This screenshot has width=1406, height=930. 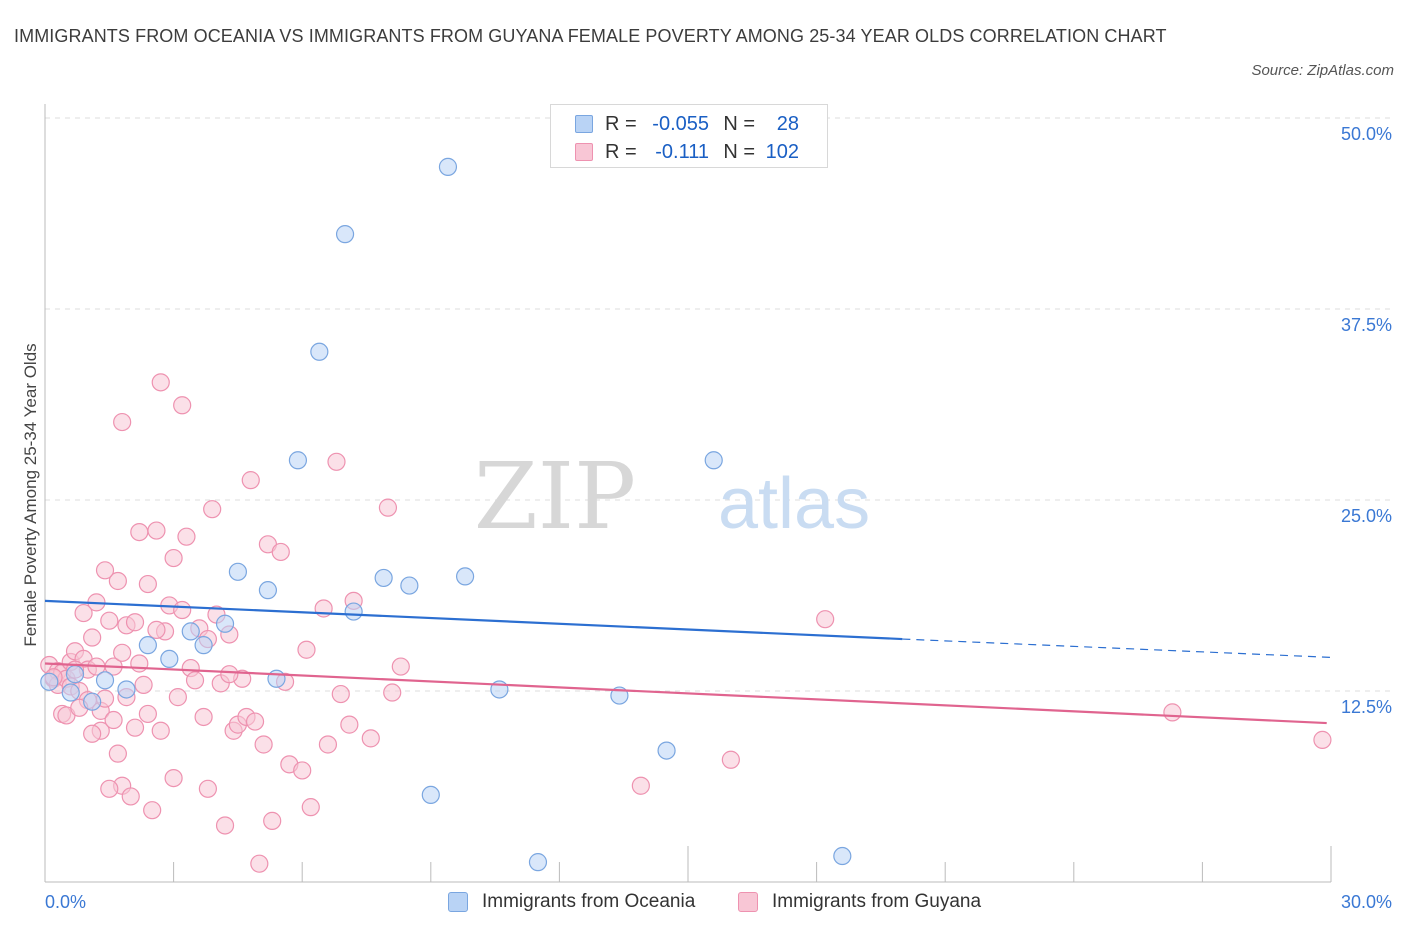 I want to click on trend-line-oceania, so click(x=473, y=620).